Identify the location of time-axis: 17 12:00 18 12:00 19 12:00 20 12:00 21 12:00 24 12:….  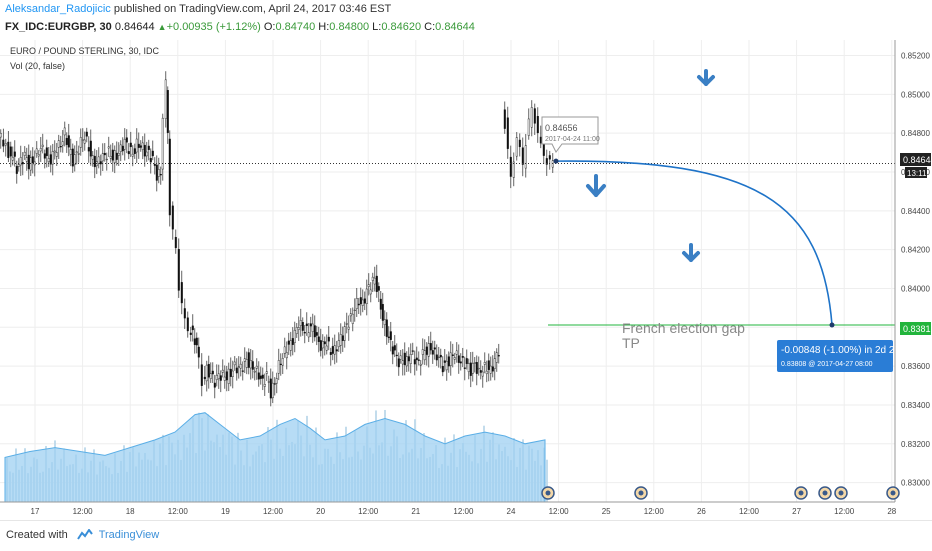
(448, 508).